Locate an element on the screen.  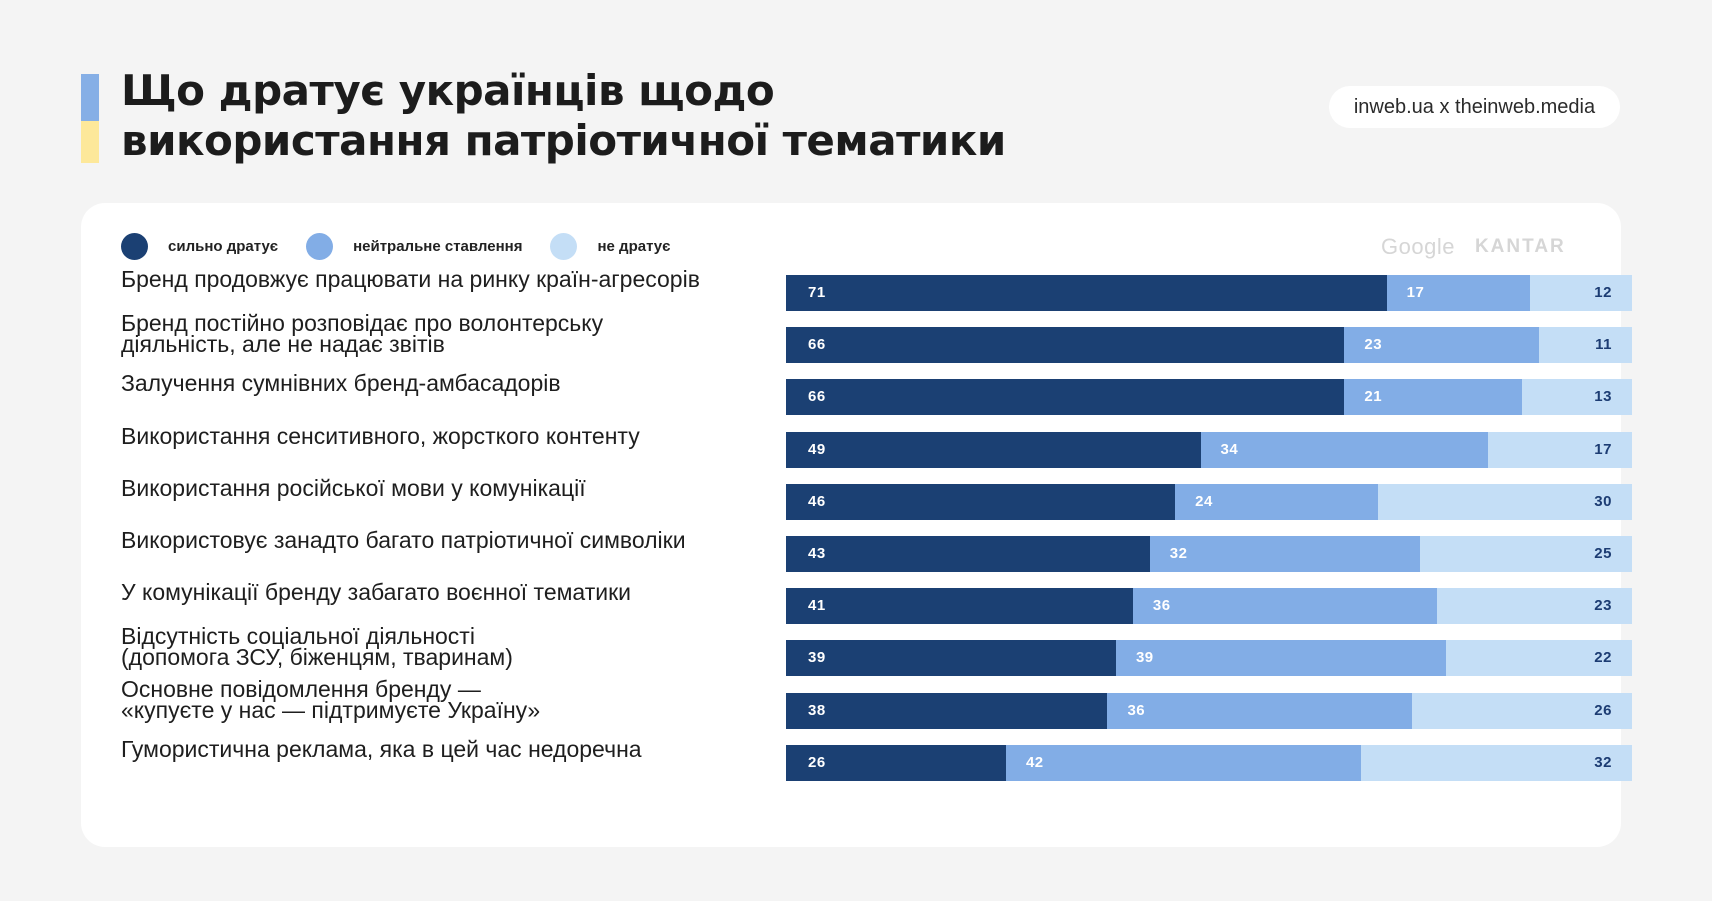
data-label-neutral: 21 is located at coordinates (1373, 397).